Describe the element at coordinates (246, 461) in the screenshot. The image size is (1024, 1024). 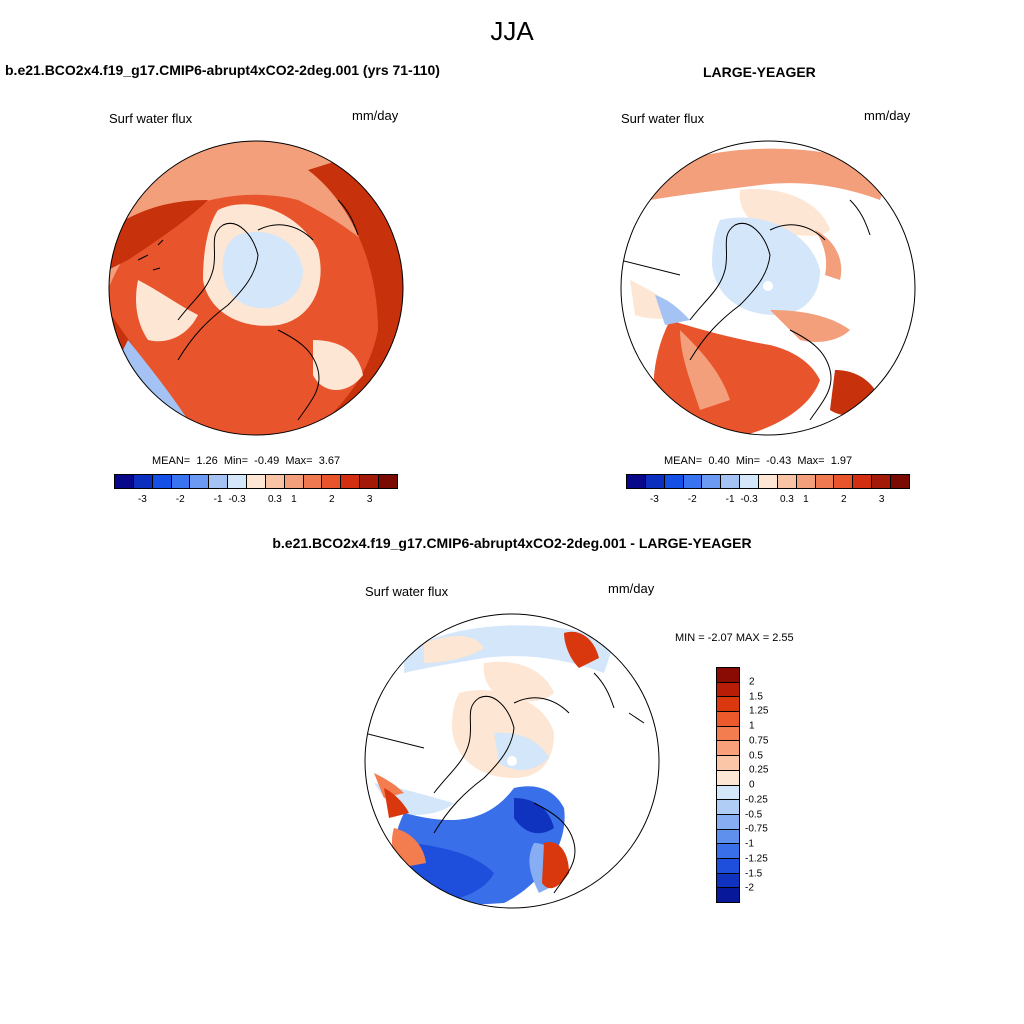
I see `panel1-stats: MEAN= 1.26 Min= -0.49 Max= 3.67` at that location.